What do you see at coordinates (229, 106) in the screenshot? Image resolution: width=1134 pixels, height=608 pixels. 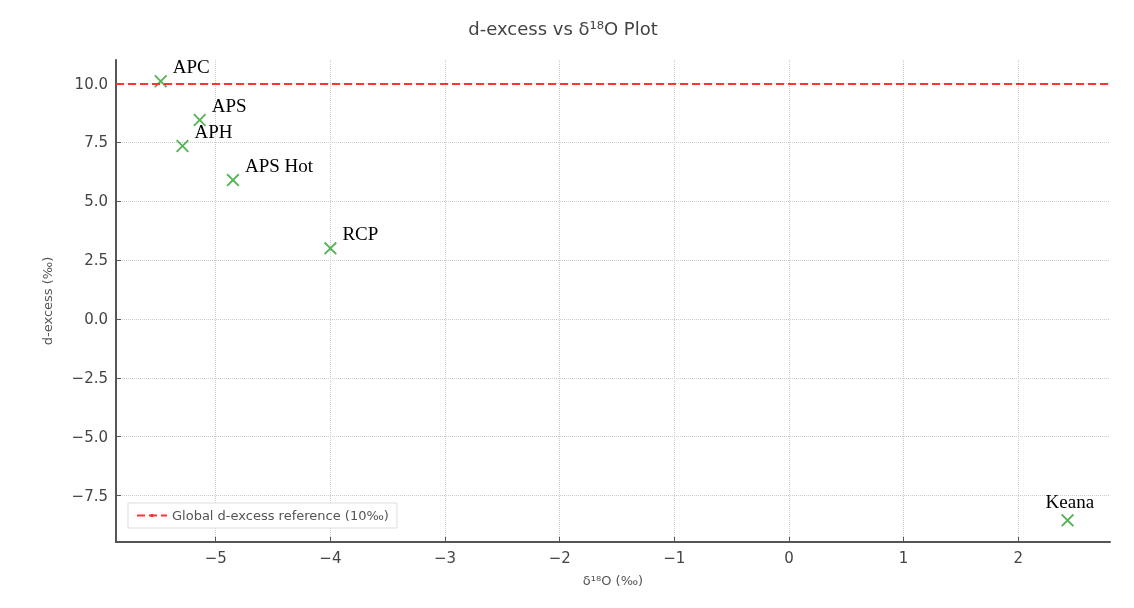 I see `annotation: APS` at bounding box center [229, 106].